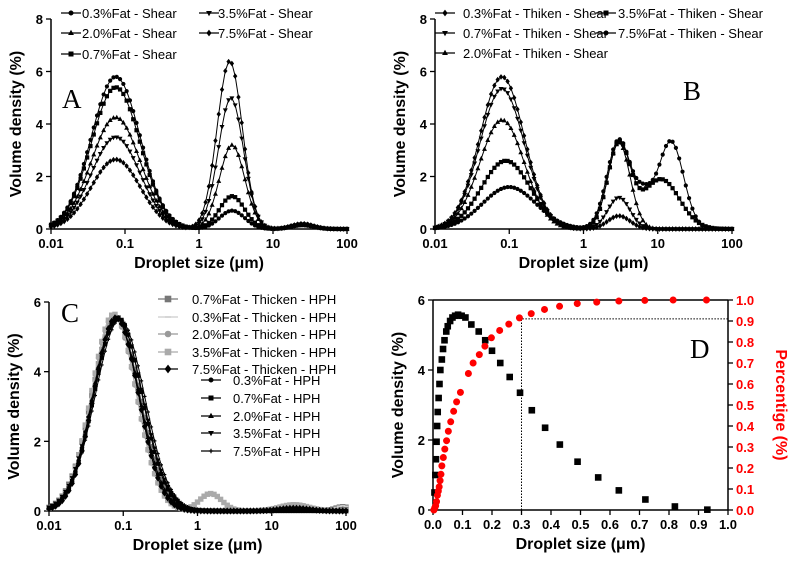 The height and width of the screenshot is (565, 799). I want to click on x-tick-label: 0.1, so click(509, 243).